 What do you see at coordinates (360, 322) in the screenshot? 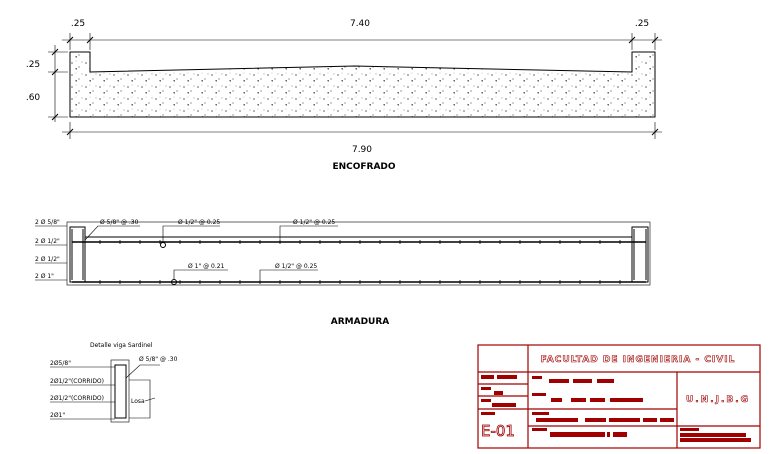
I see `armadura-title: ARMADURA` at bounding box center [360, 322].